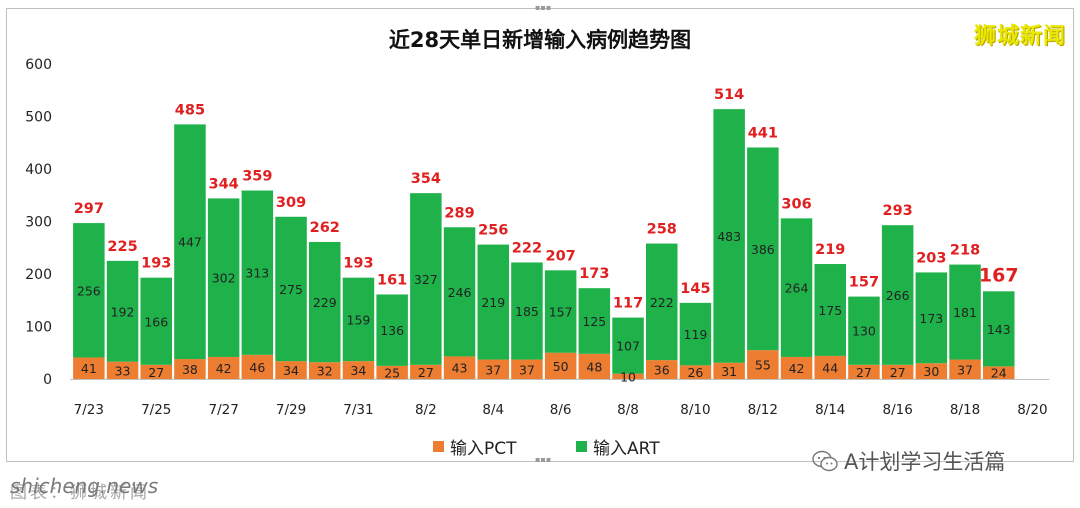 The image size is (1080, 508). I want to click on data-label-art: 302, so click(224, 278).